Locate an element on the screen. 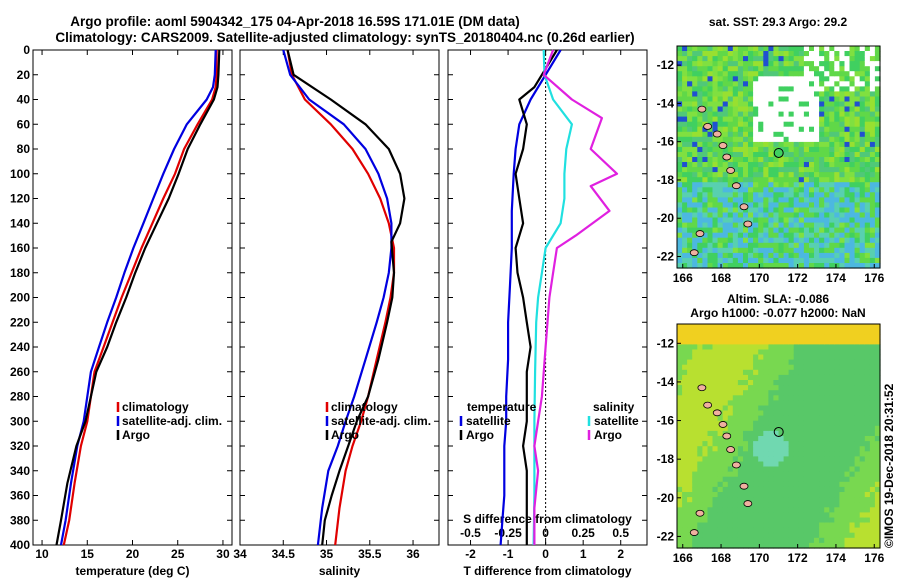 This screenshot has width=900, height=580. map-lon-label: 166 is located at coordinates (683, 278).